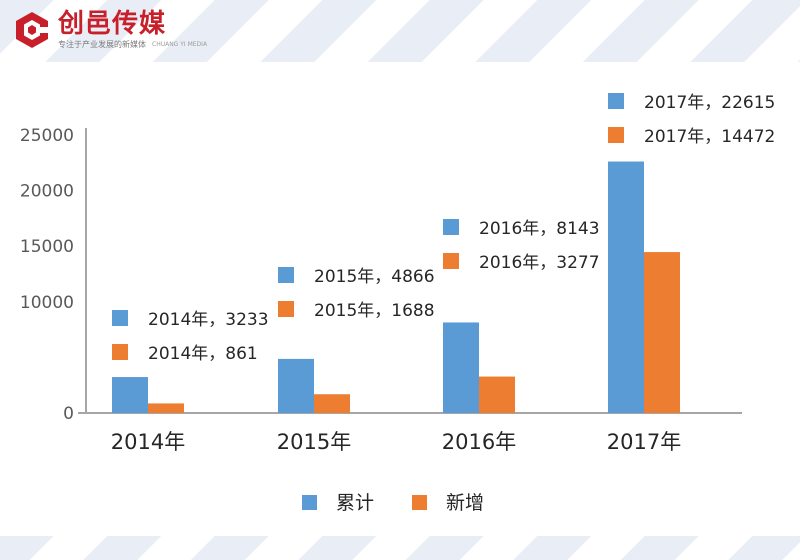  Describe the element at coordinates (314, 442) in the screenshot. I see `x-tick-label: 2015年` at that location.